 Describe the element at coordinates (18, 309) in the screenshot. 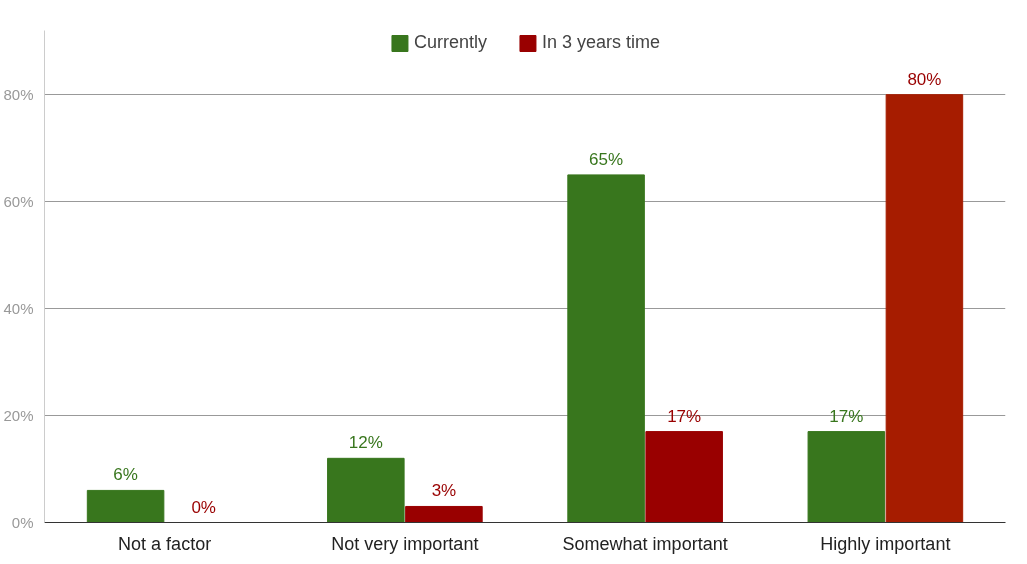

I see `y-tick-label: 40%` at that location.